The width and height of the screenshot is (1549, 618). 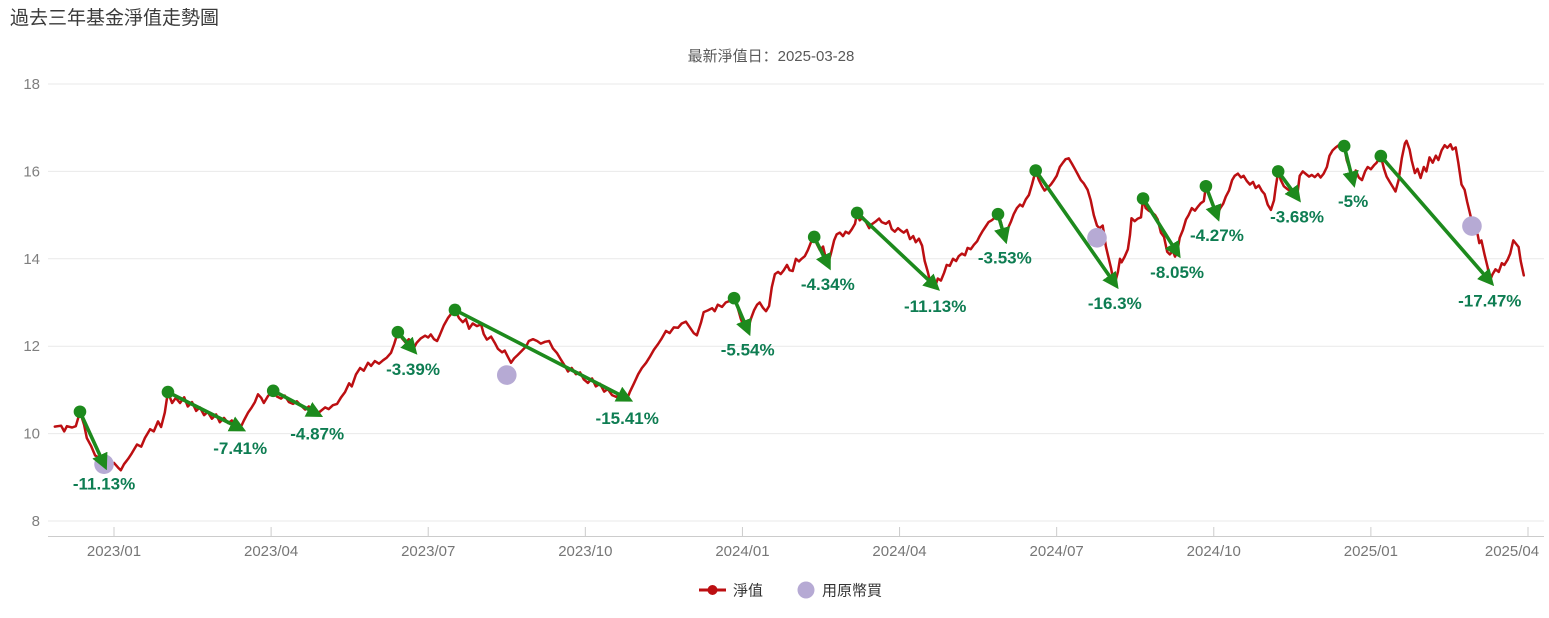 What do you see at coordinates (413, 369) in the screenshot?
I see `drawdown-label: -3.39%` at bounding box center [413, 369].